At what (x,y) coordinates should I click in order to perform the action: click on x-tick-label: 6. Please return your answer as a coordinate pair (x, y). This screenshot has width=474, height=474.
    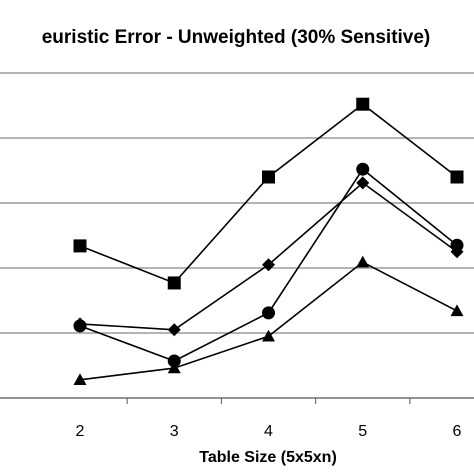
    Looking at the image, I should click on (457, 431).